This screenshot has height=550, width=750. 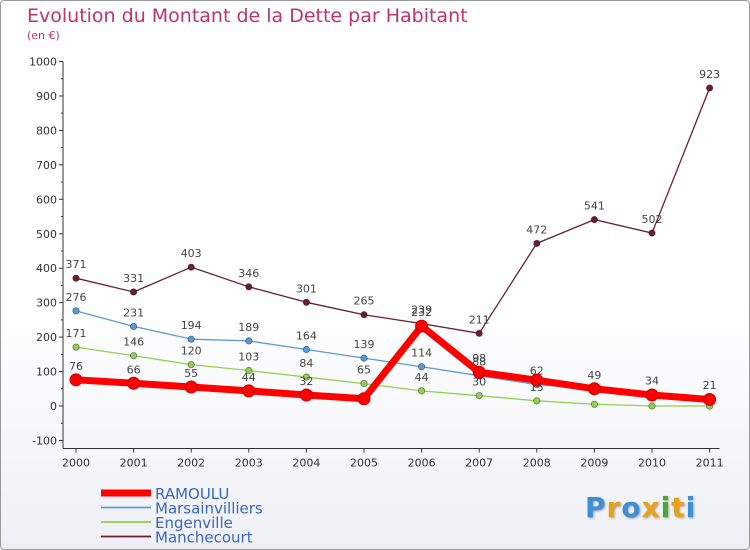 What do you see at coordinates (191, 462) in the screenshot?
I see `x-tick-label: 2002` at bounding box center [191, 462].